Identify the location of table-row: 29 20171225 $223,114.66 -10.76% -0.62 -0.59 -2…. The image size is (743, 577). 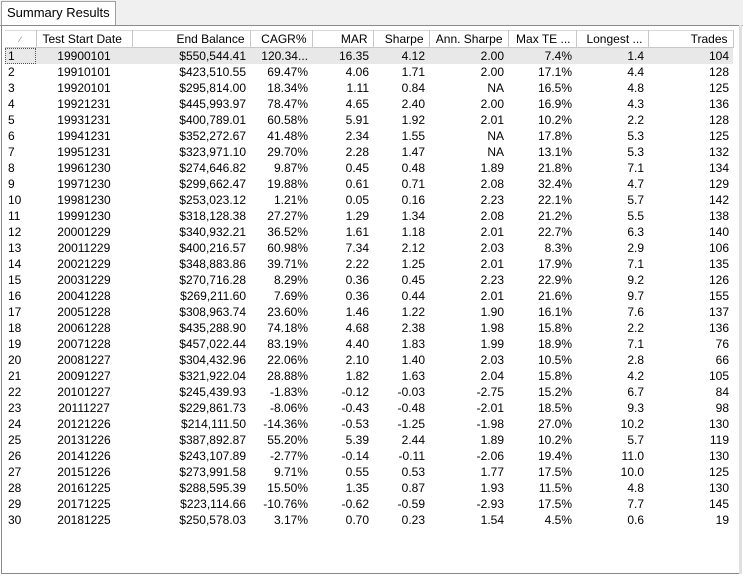
(369, 504).